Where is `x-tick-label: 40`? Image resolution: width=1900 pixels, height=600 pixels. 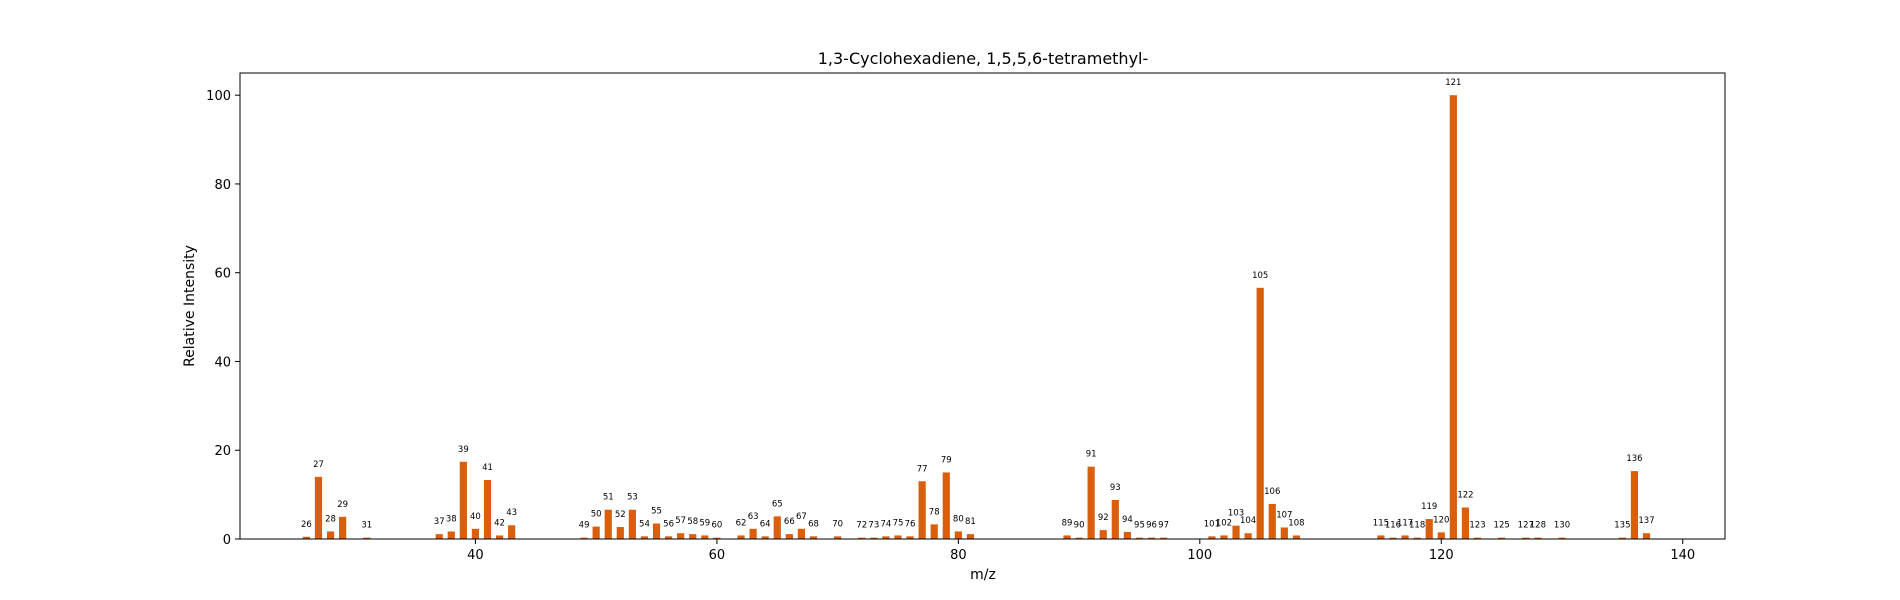
x-tick-label: 40 is located at coordinates (475, 555).